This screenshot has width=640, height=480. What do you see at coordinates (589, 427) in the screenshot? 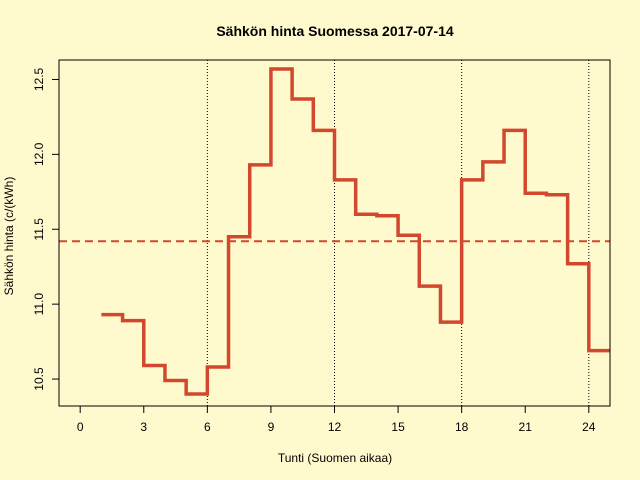
I see `x-tick-label: 24` at bounding box center [589, 427].